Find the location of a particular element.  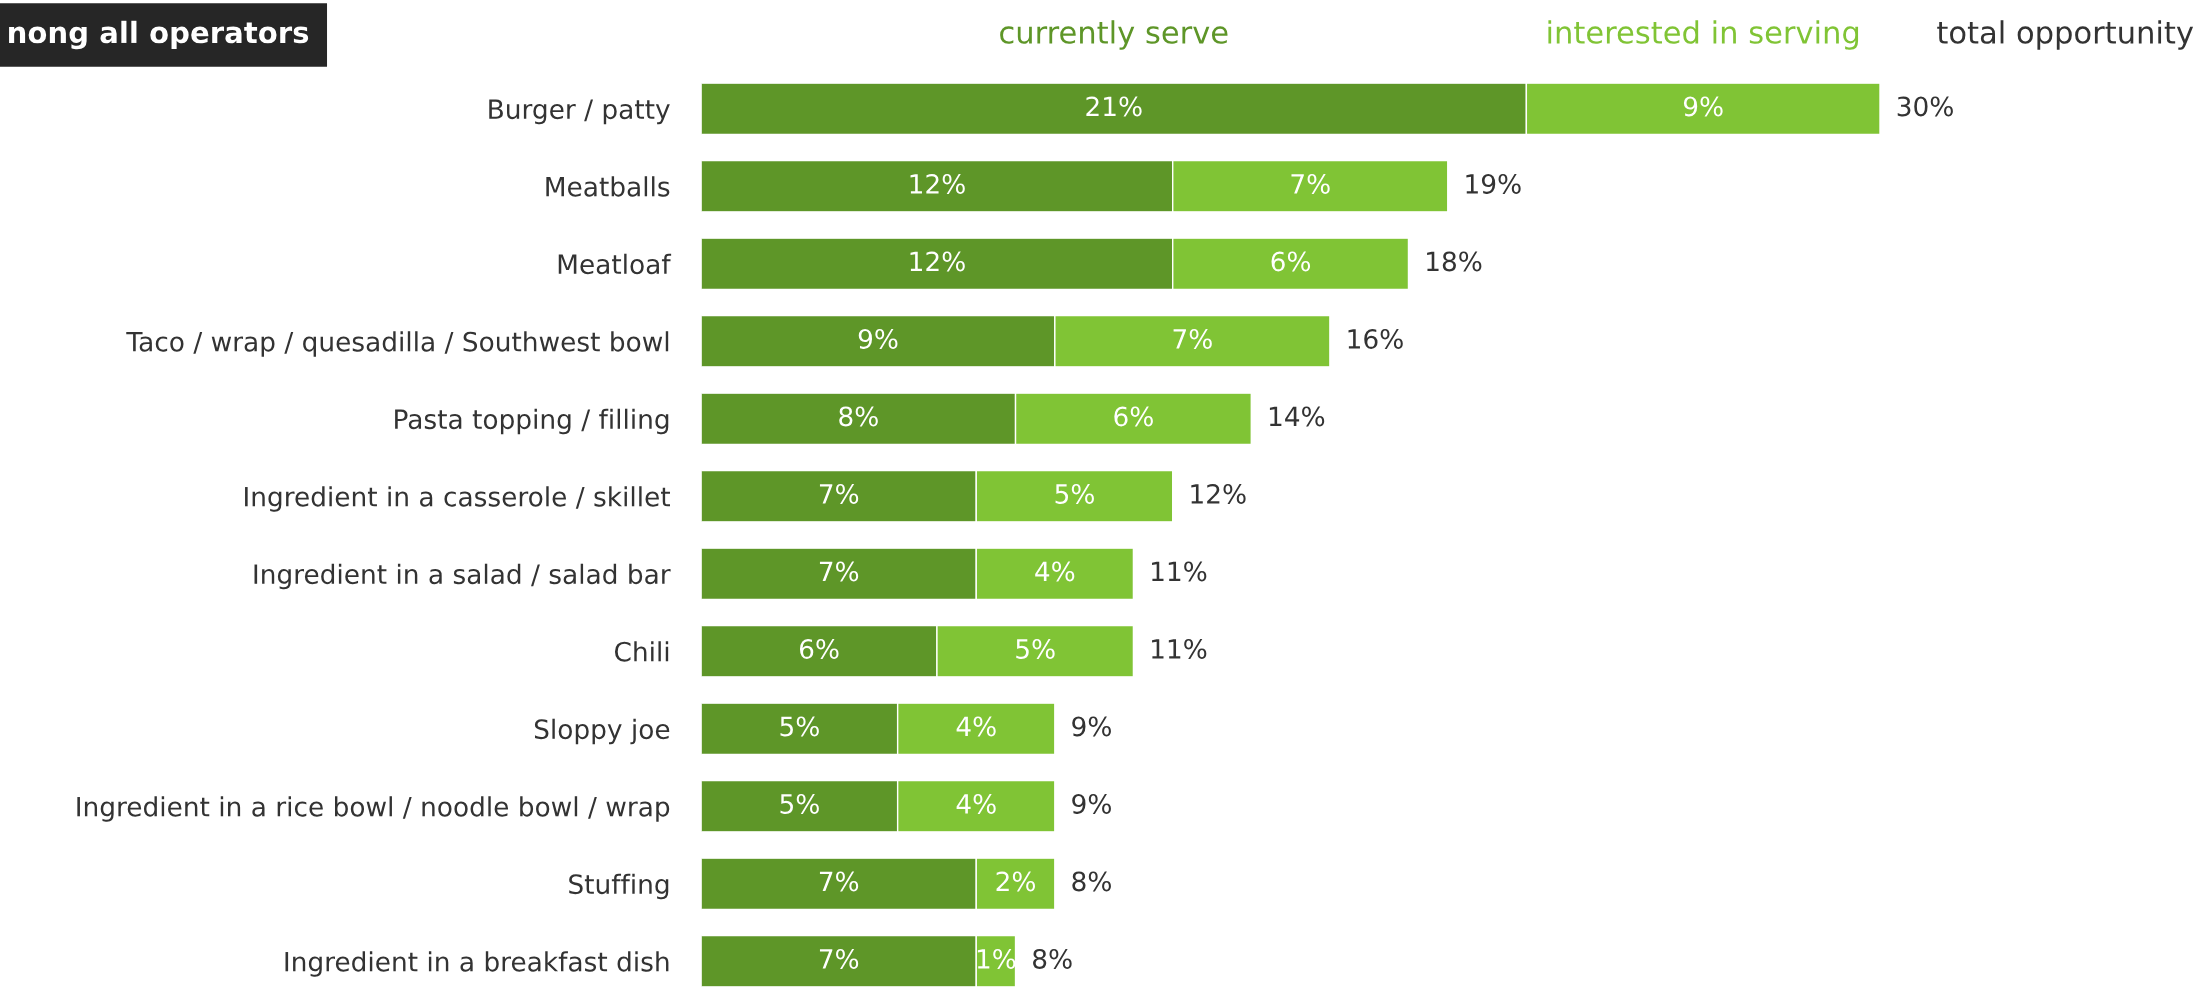

y-tick-label: Ingredient in a breakfast dish is located at coordinates (477, 964).